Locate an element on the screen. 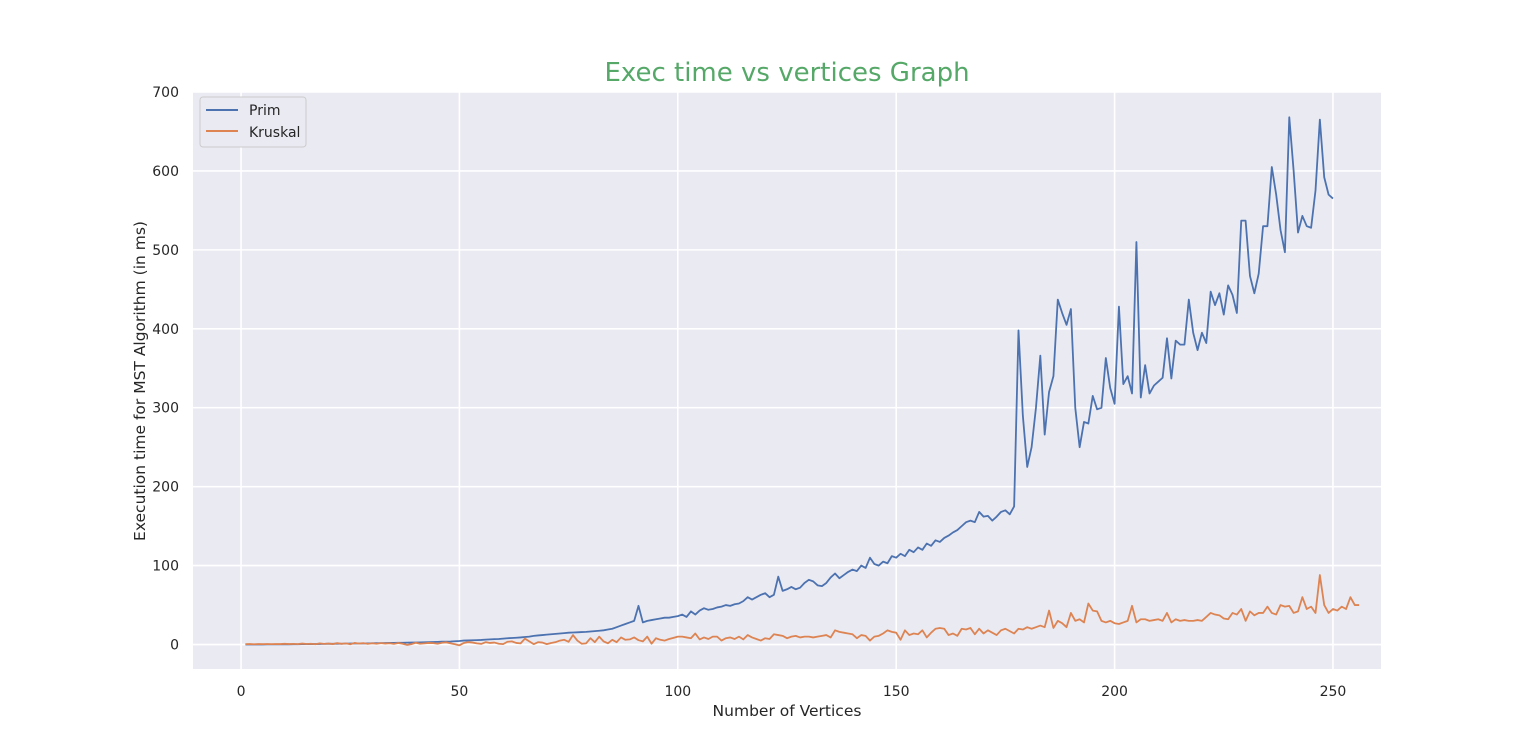  x-tick-labels: 0 50 100 150 200 250 is located at coordinates (792, 692).